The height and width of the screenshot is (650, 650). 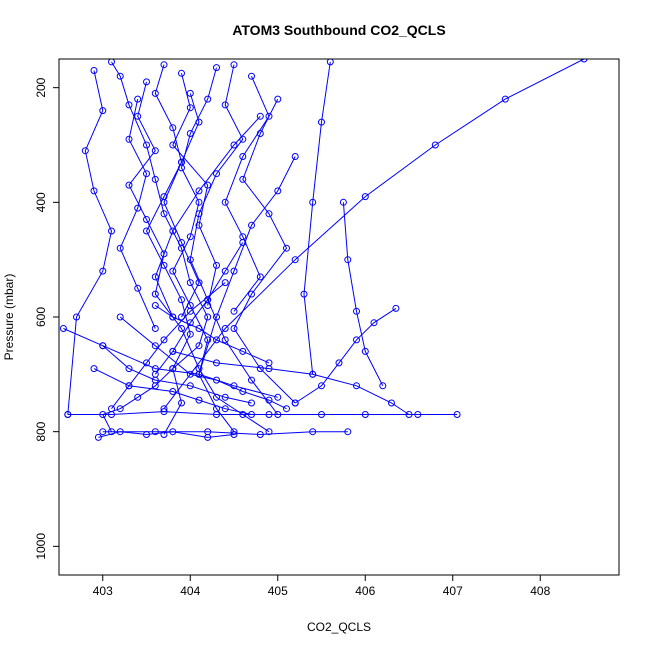 What do you see at coordinates (322, 586) in the screenshot?
I see `x-axis: 403 404 405 406 407 408` at bounding box center [322, 586].